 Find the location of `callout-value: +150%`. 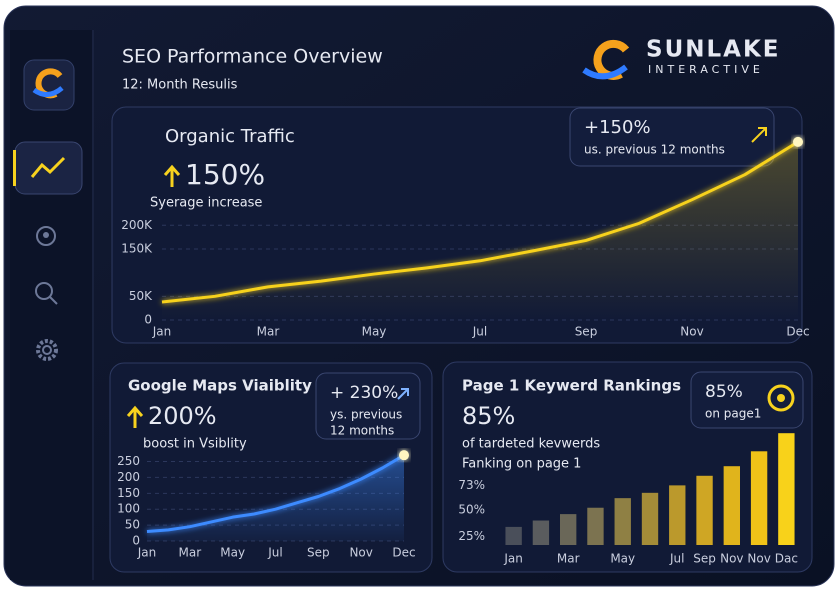

callout-value: +150% is located at coordinates (617, 127).